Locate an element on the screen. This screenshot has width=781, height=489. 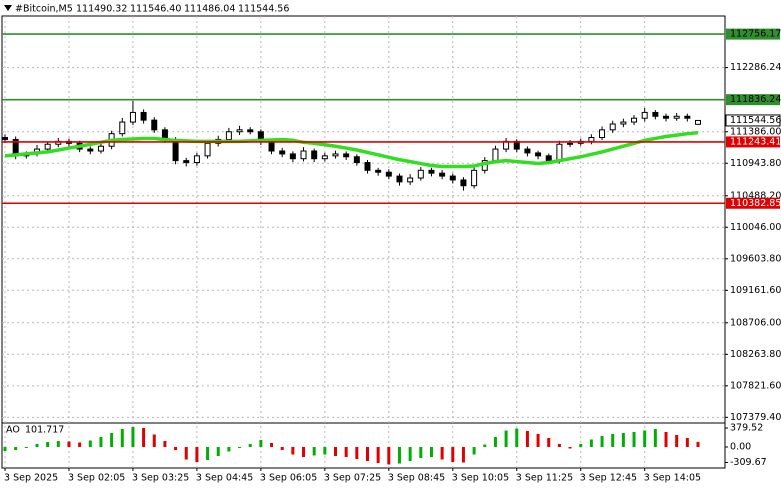
ohlc-open: 111490.32 is located at coordinates (101, 9).